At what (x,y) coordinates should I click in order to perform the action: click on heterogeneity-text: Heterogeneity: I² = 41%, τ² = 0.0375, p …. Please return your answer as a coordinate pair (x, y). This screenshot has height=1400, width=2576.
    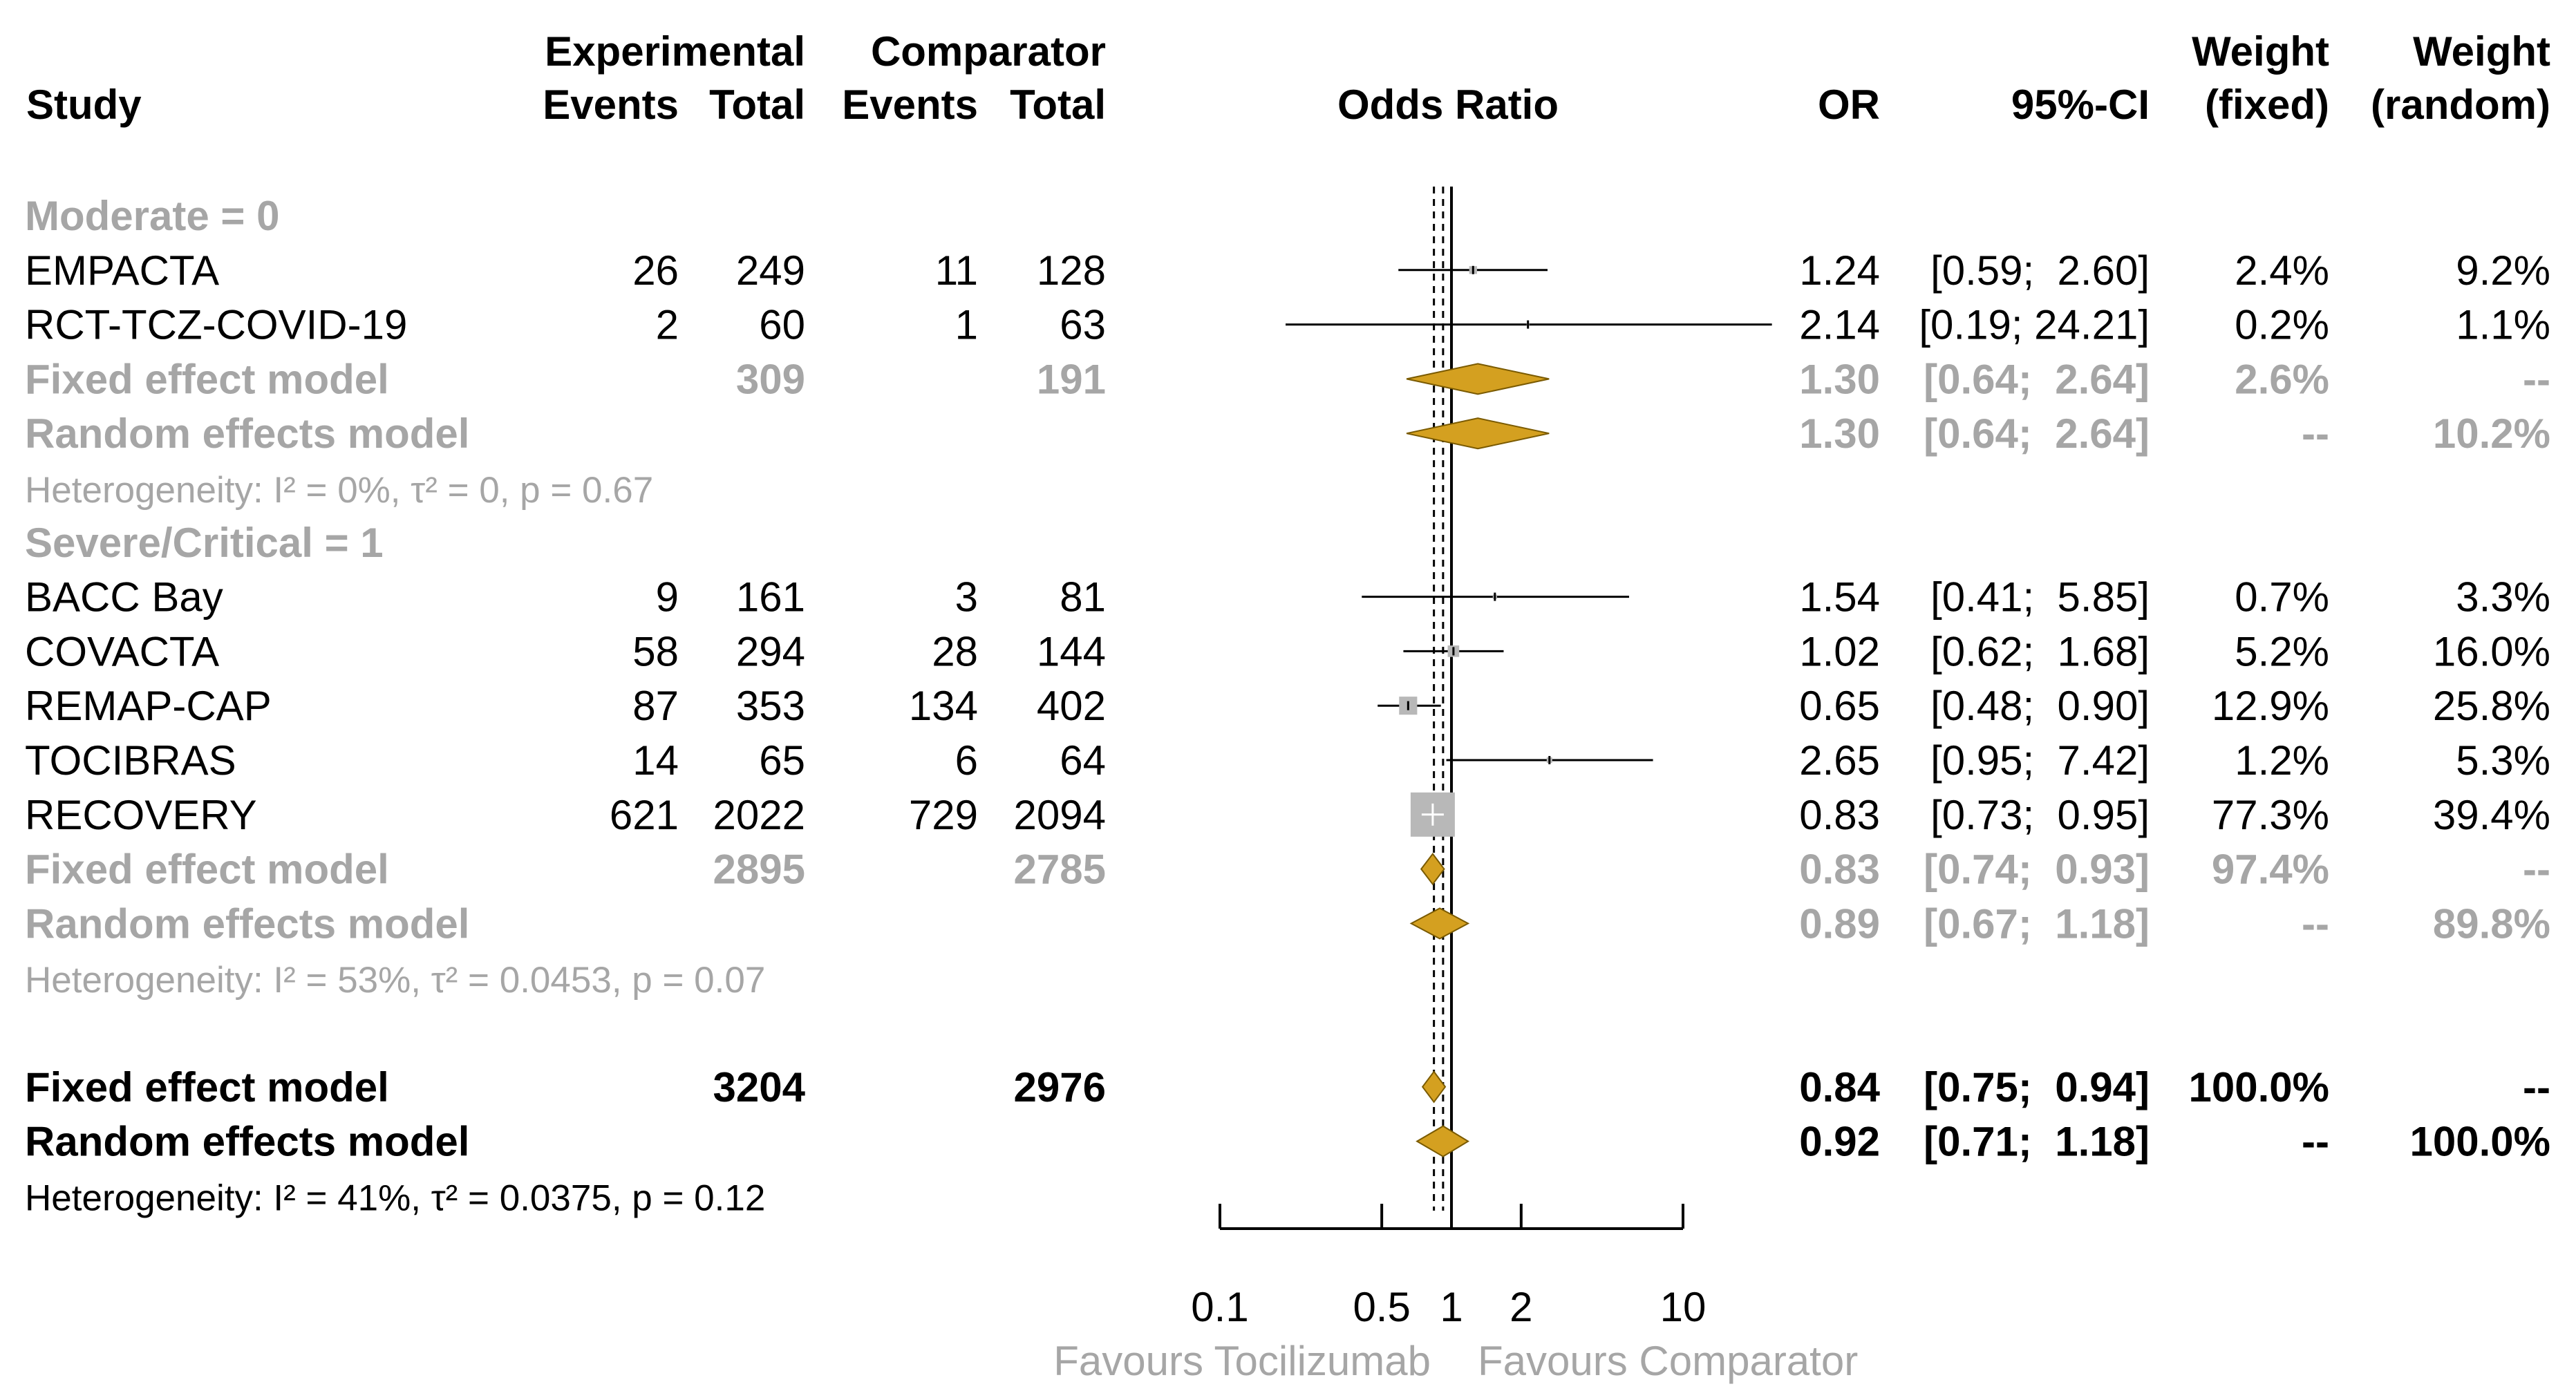
    Looking at the image, I should click on (395, 1197).